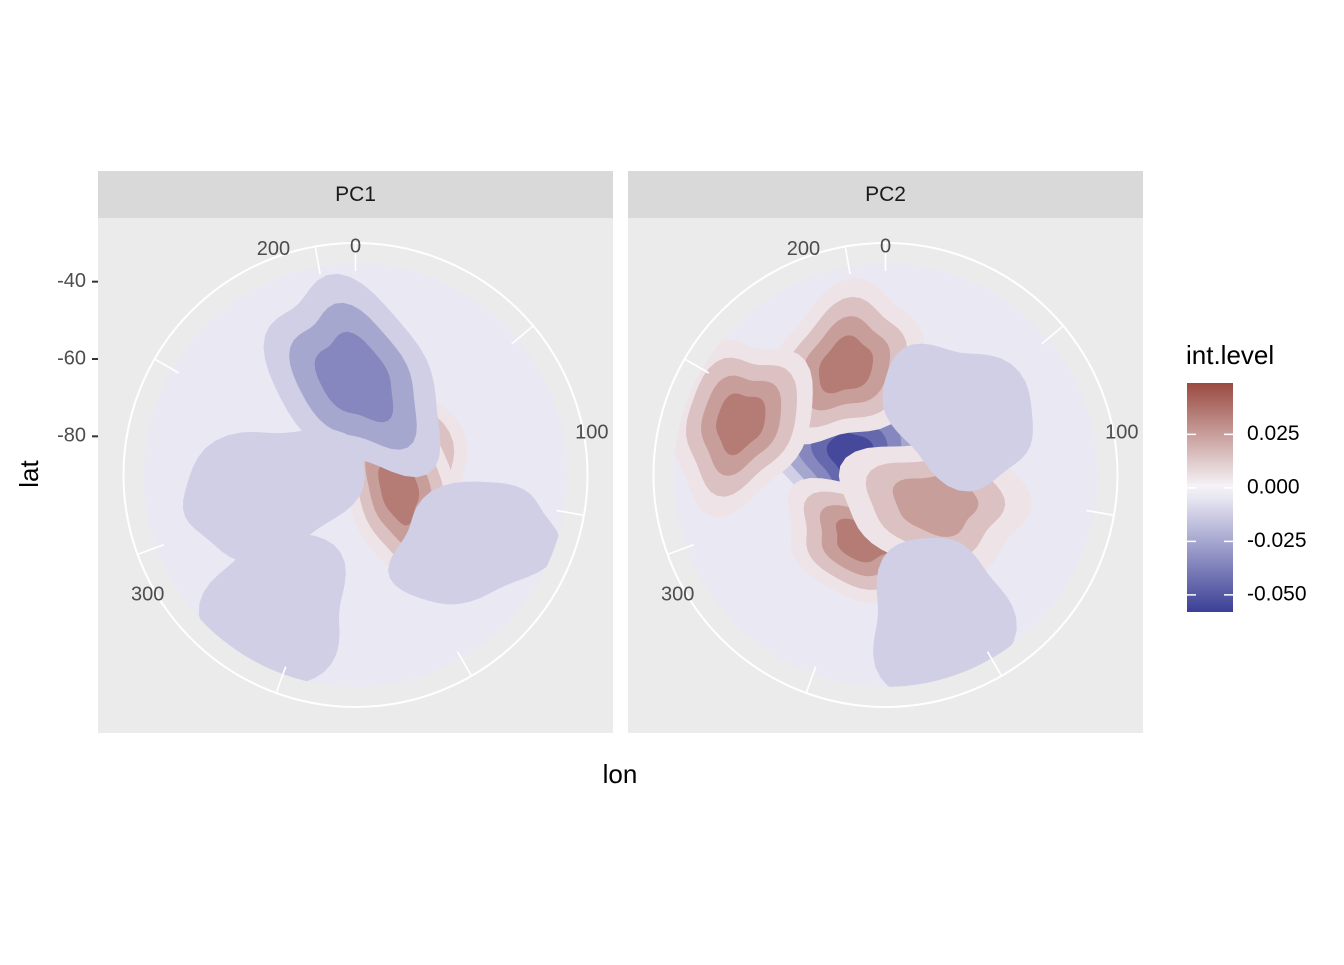 The image size is (1344, 965). I want to click on lat-axis: -40 -60 -80, so click(77, 358).